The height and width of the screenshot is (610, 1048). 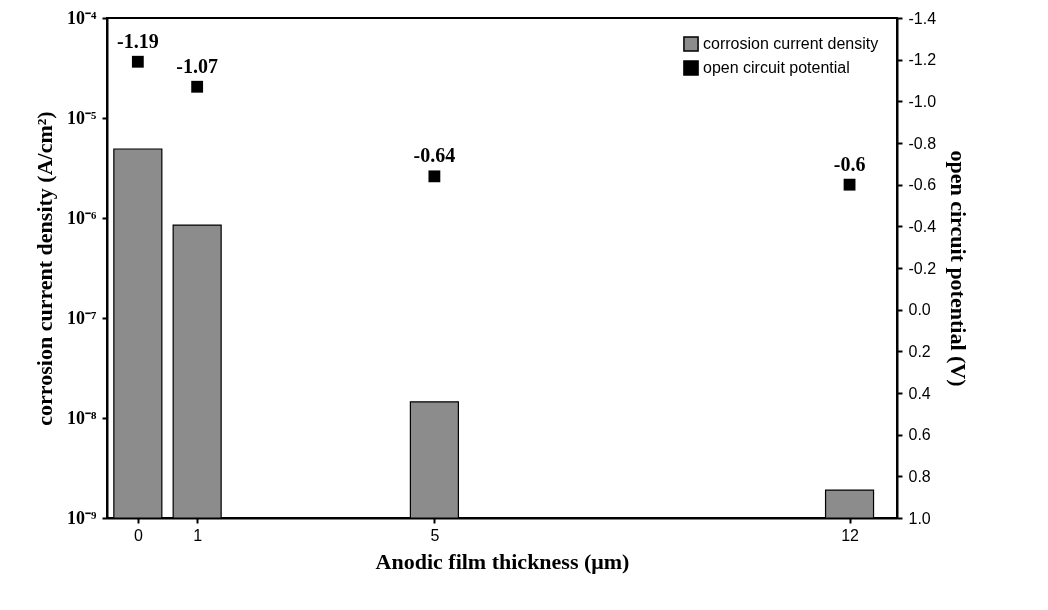 What do you see at coordinates (922, 60) in the screenshot?
I see `y2-tick-label: -1.2` at bounding box center [922, 60].